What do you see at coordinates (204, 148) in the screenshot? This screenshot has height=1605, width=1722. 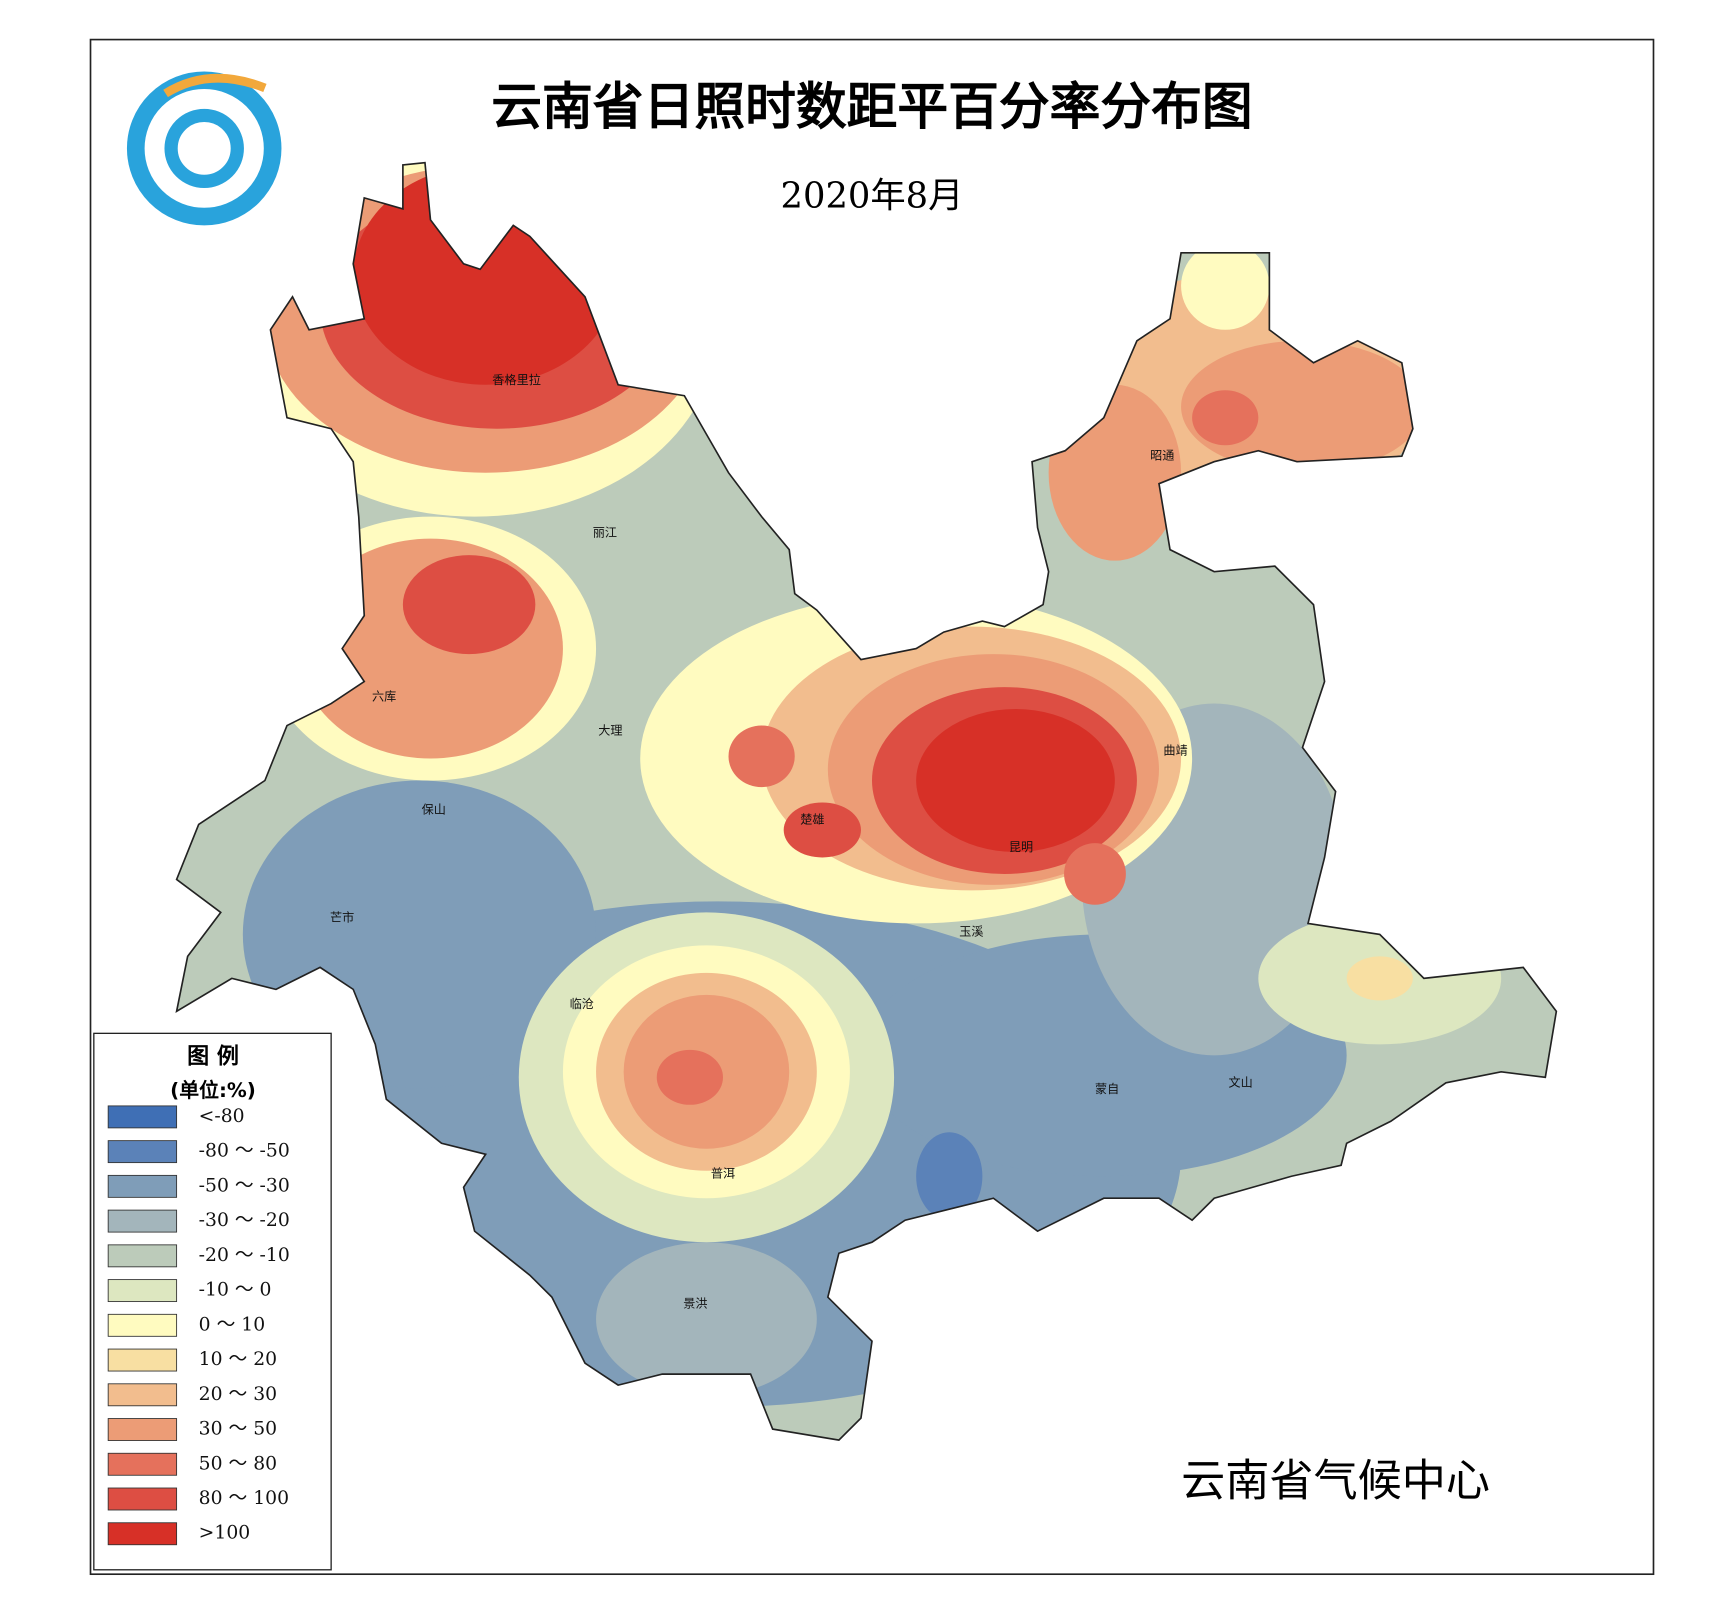 I see `logo` at bounding box center [204, 148].